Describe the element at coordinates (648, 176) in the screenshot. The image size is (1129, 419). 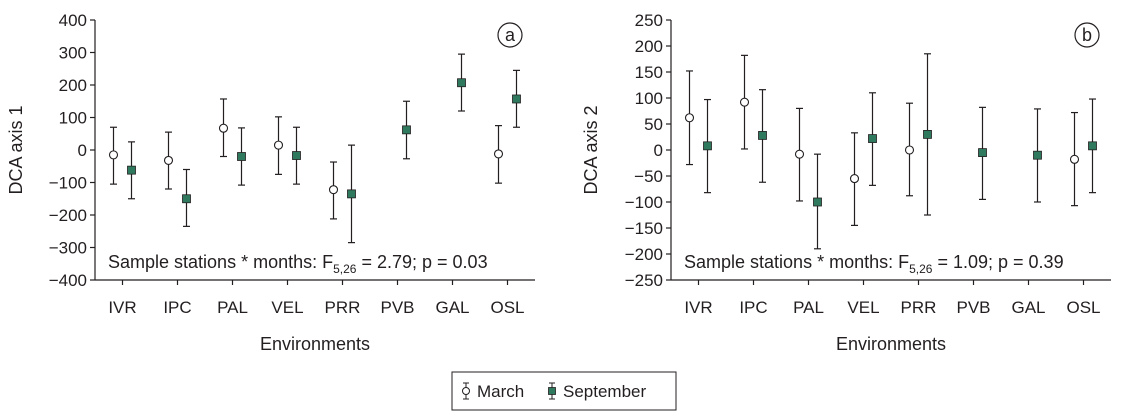
I see `y-tick-label: −50` at that location.